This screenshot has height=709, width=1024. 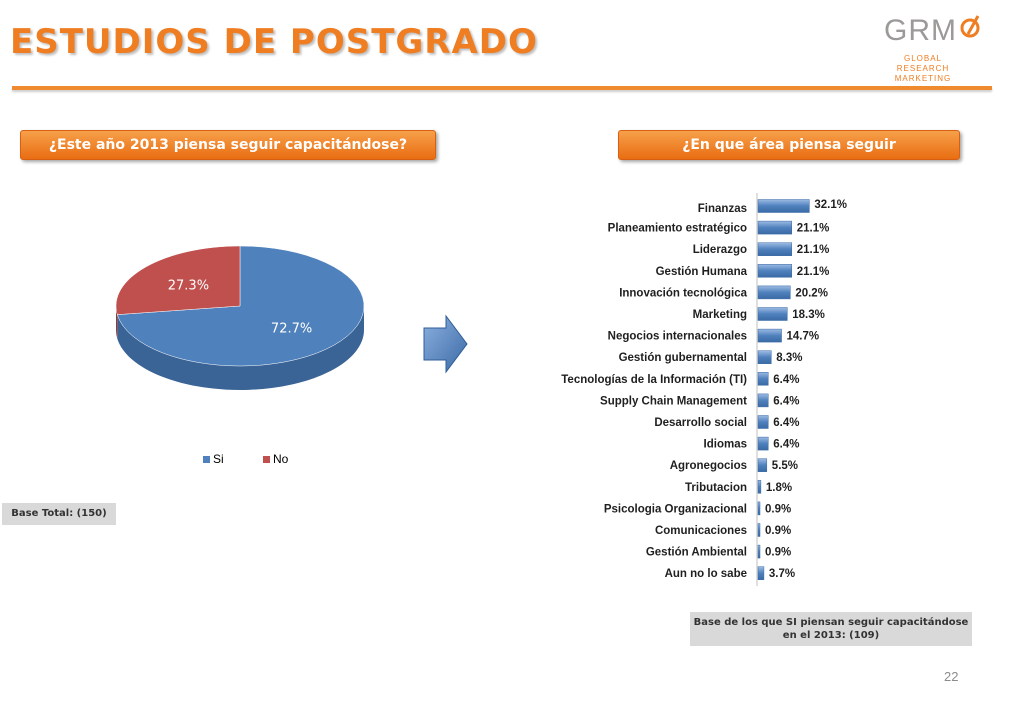 What do you see at coordinates (808, 315) in the screenshot?
I see `bar-value-label: 18.3%` at bounding box center [808, 315].